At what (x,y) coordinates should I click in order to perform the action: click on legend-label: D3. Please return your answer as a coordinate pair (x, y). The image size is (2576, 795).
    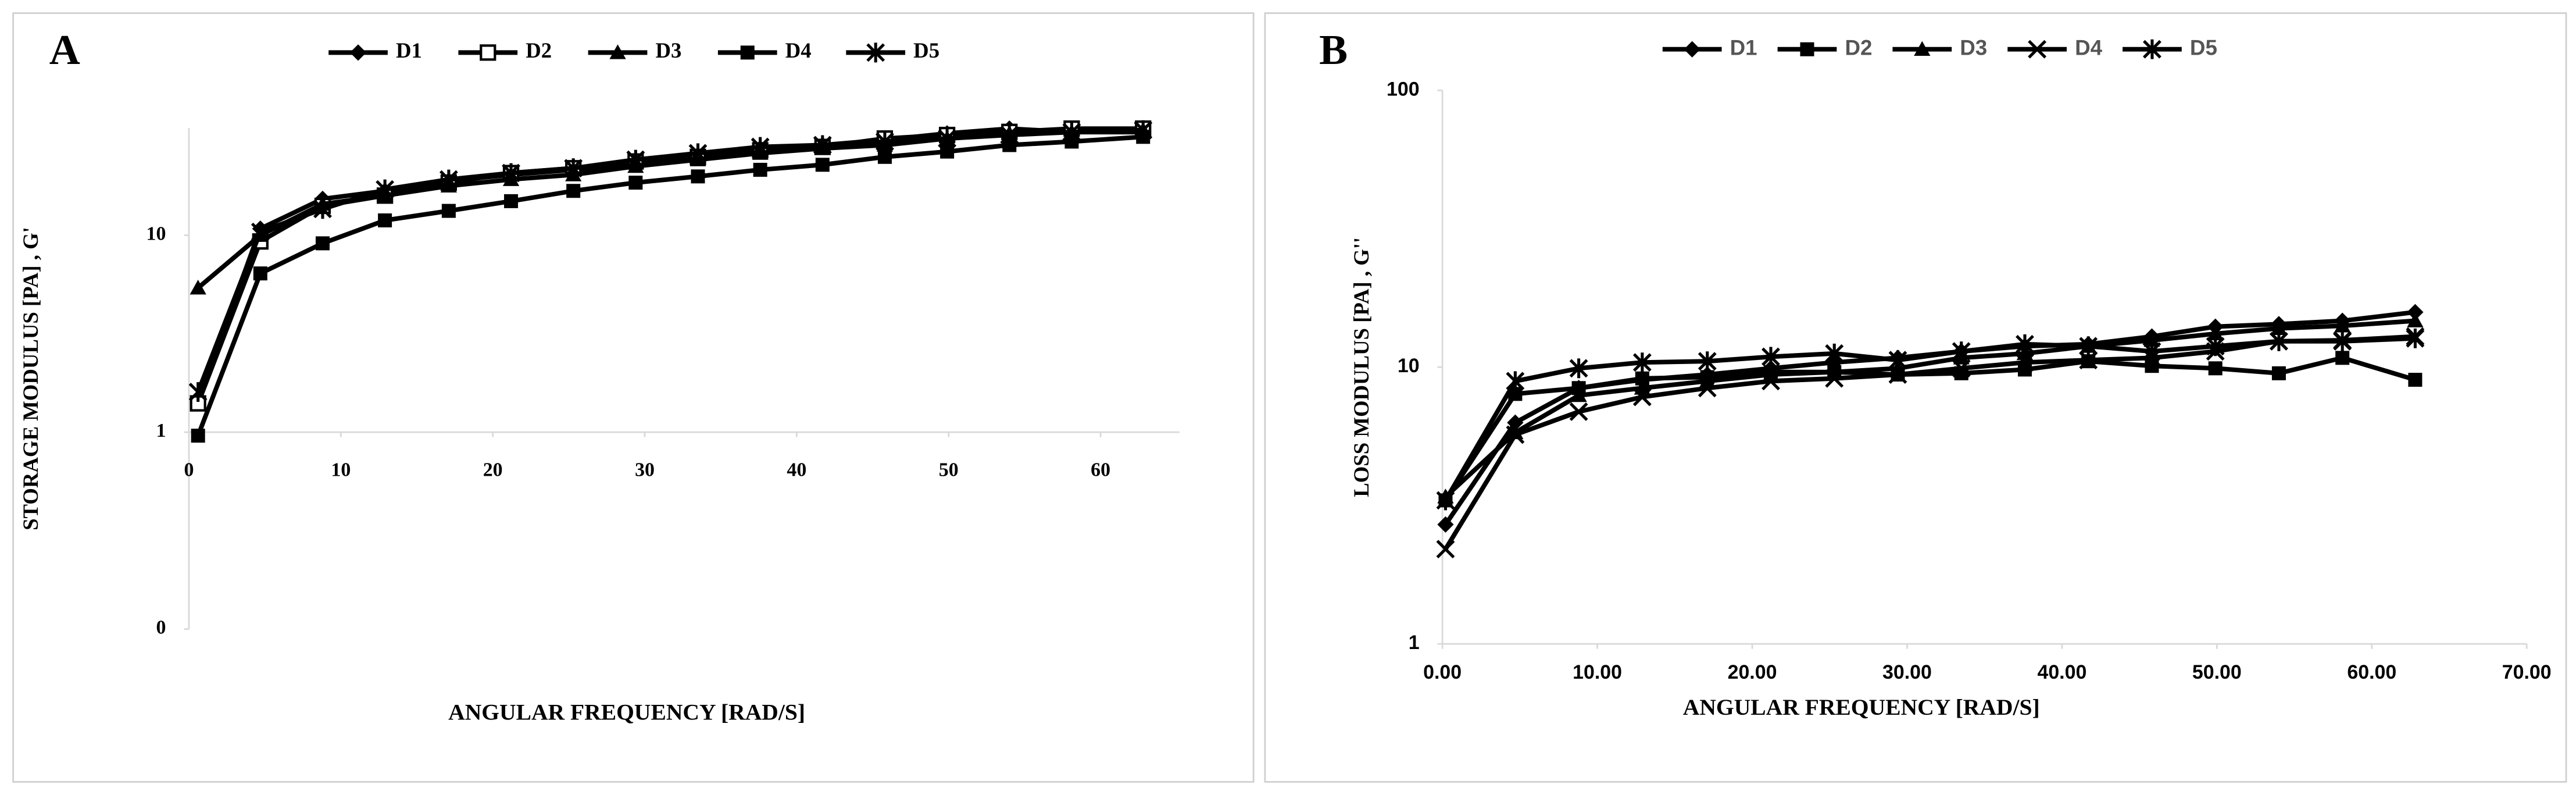
    Looking at the image, I should click on (1973, 47).